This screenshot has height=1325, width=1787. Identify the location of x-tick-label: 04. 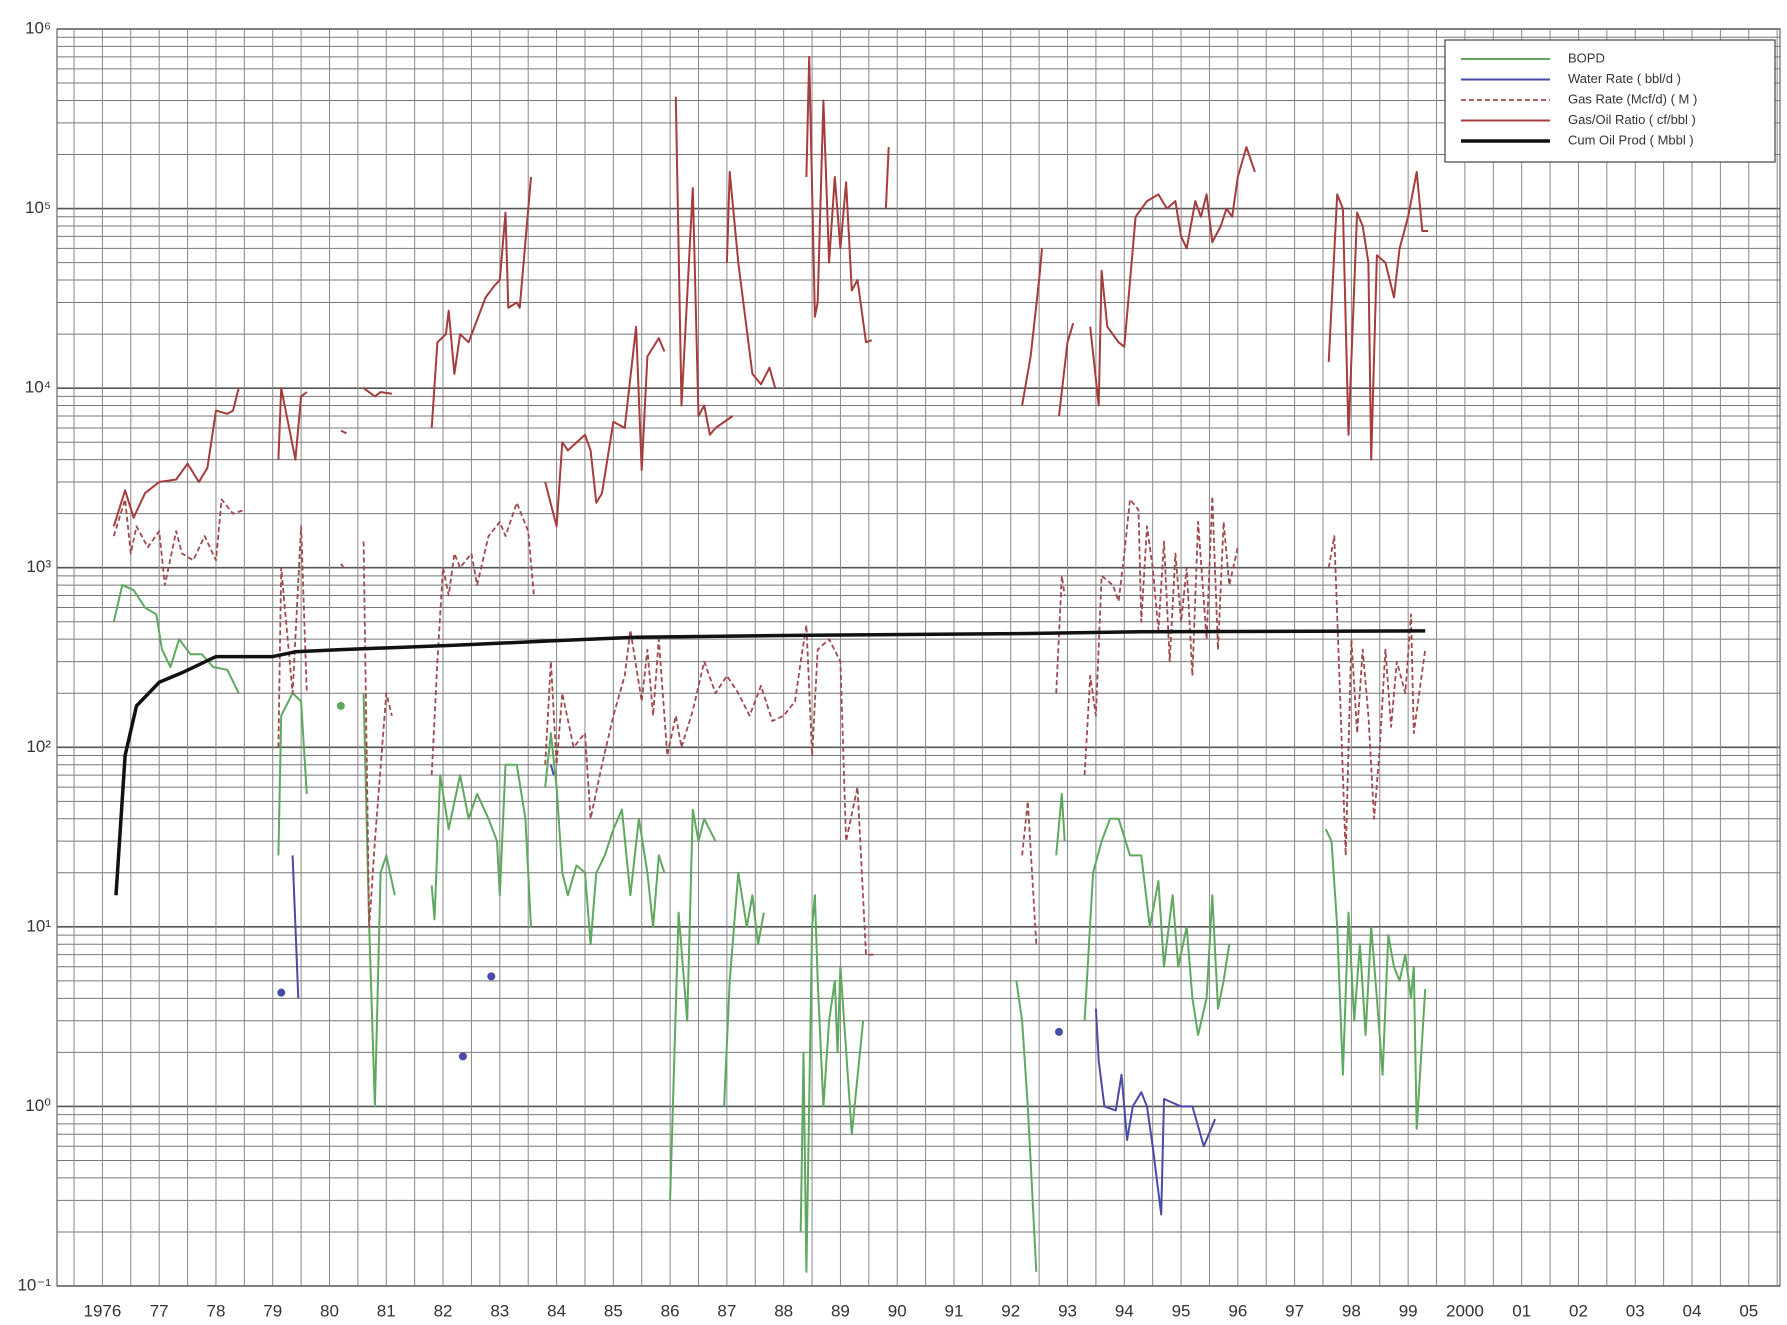
(1692, 1310).